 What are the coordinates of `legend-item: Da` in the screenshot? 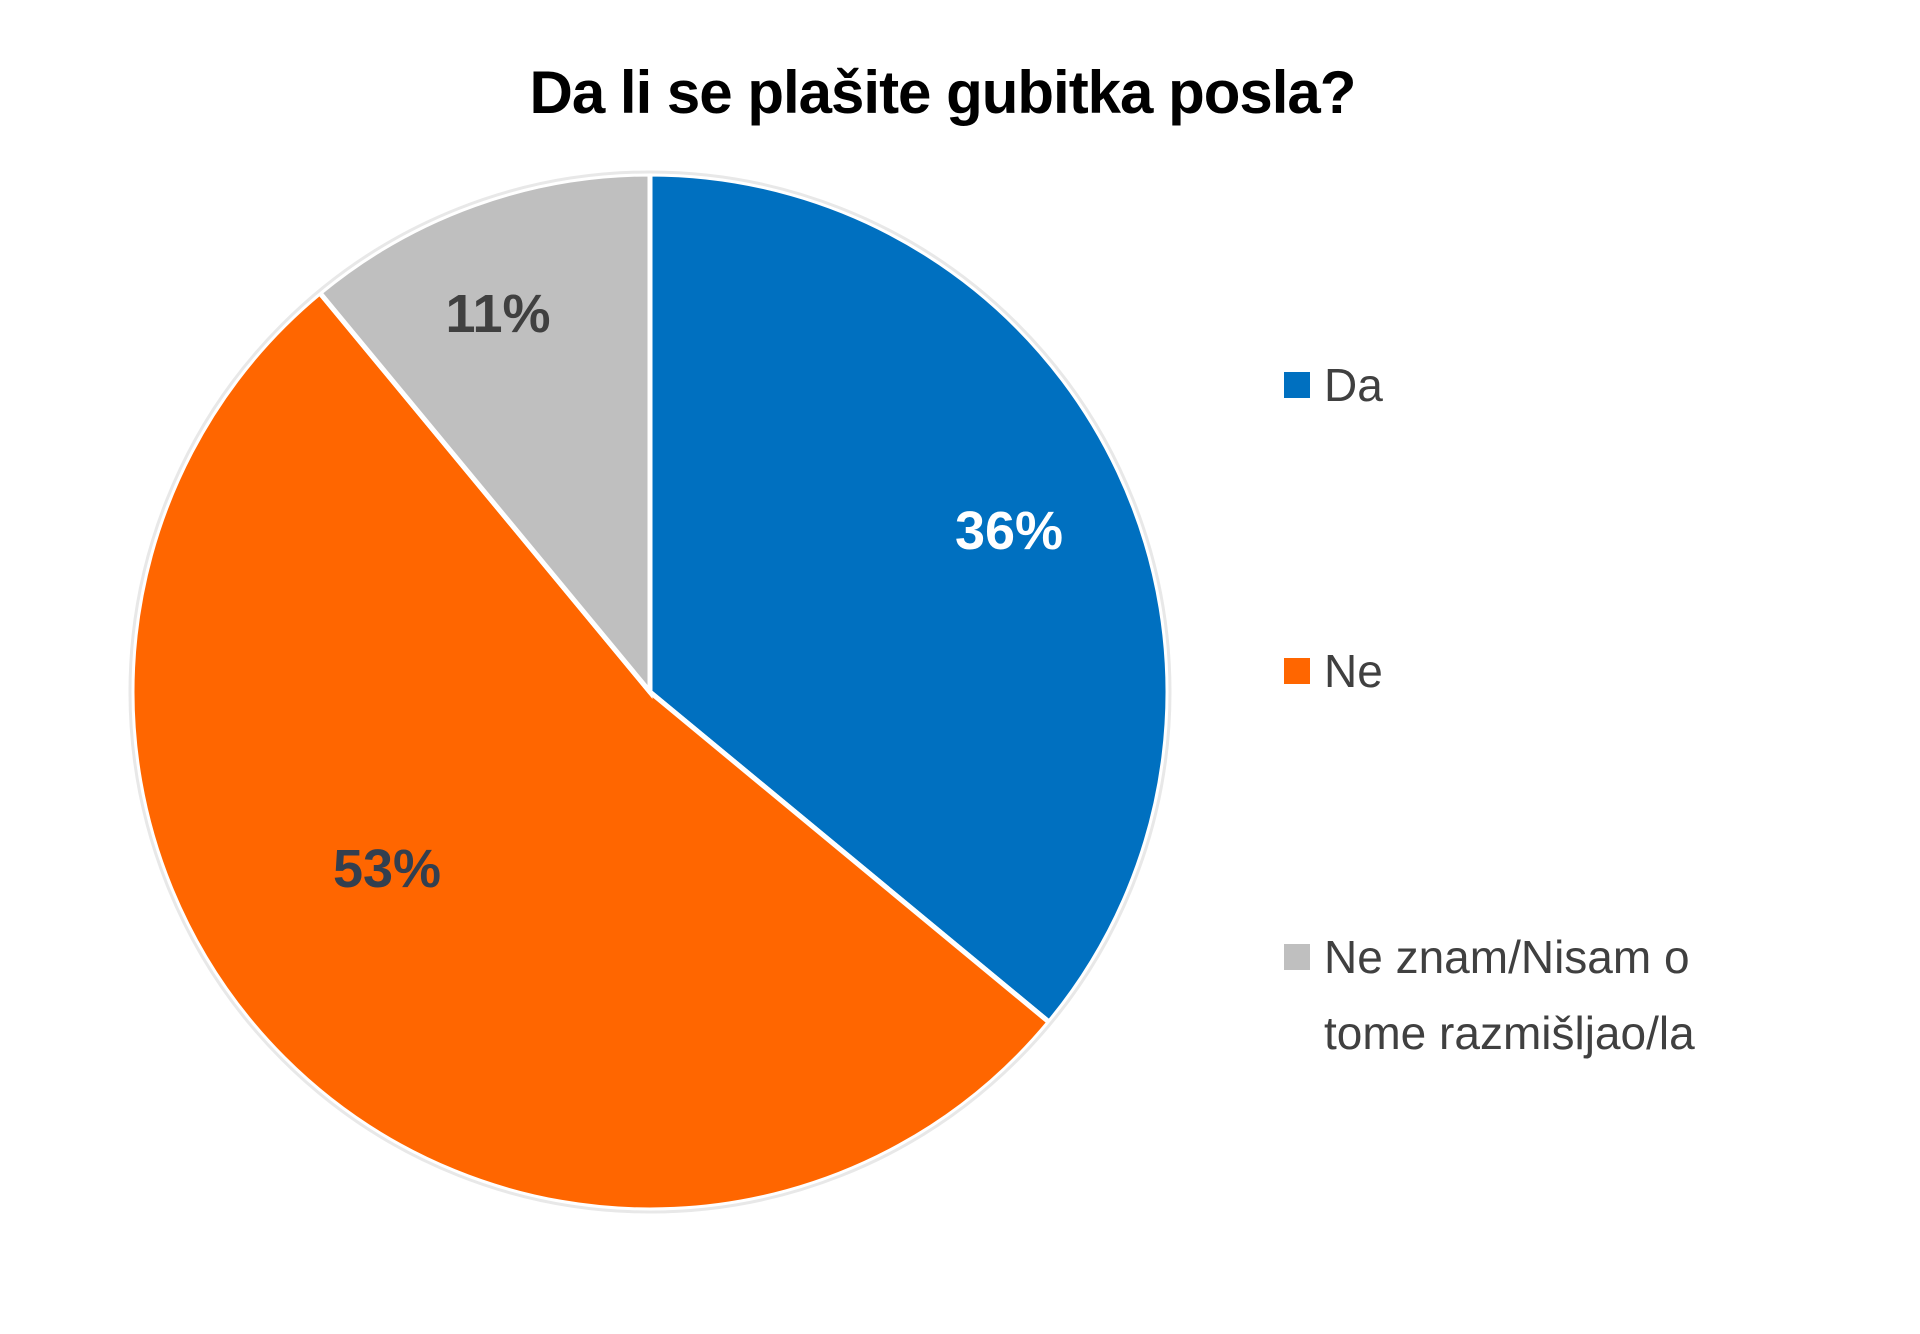 It's located at (1333, 385).